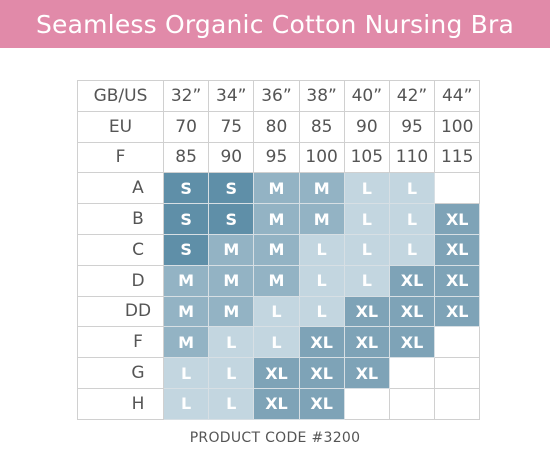 This screenshot has width=550, height=449. What do you see at coordinates (232, 96) in the screenshot?
I see `band-size-cell: 34”` at bounding box center [232, 96].